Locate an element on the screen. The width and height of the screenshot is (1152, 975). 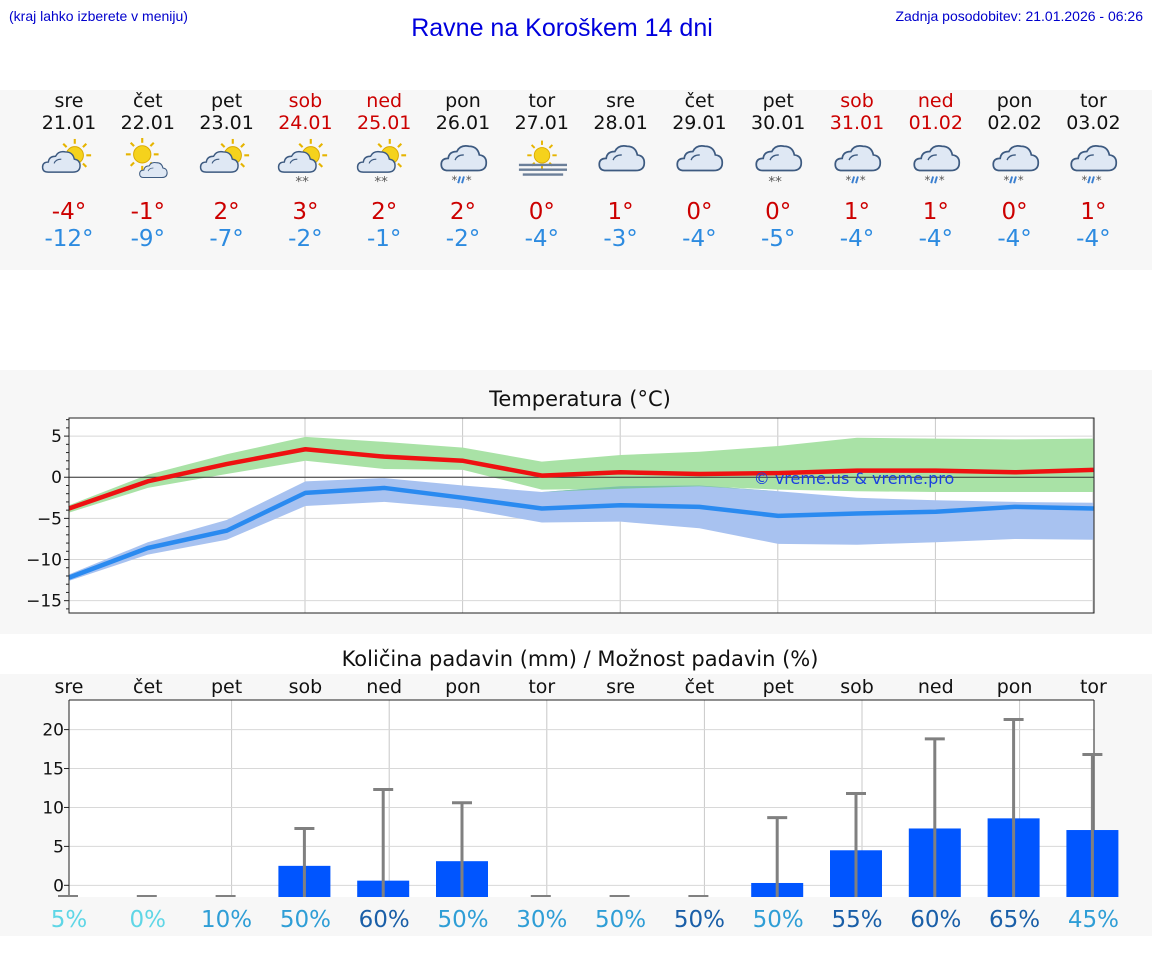
temp-min: -12° is located at coordinates (69, 239).